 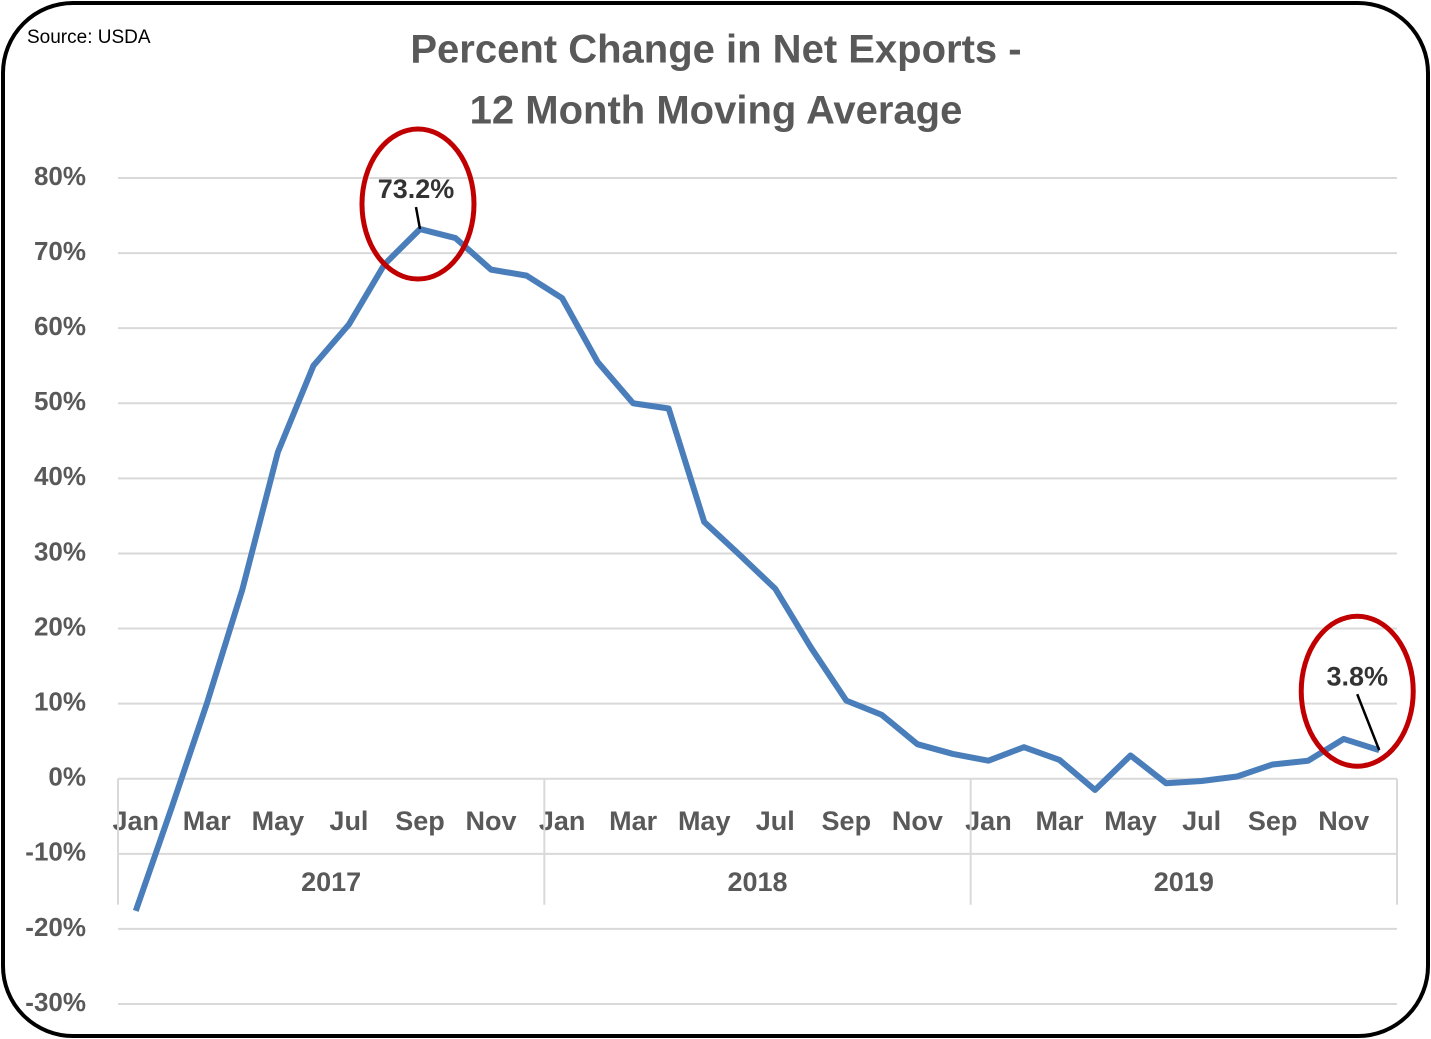 What do you see at coordinates (416, 189) in the screenshot?
I see `data-label: 73.2%` at bounding box center [416, 189].